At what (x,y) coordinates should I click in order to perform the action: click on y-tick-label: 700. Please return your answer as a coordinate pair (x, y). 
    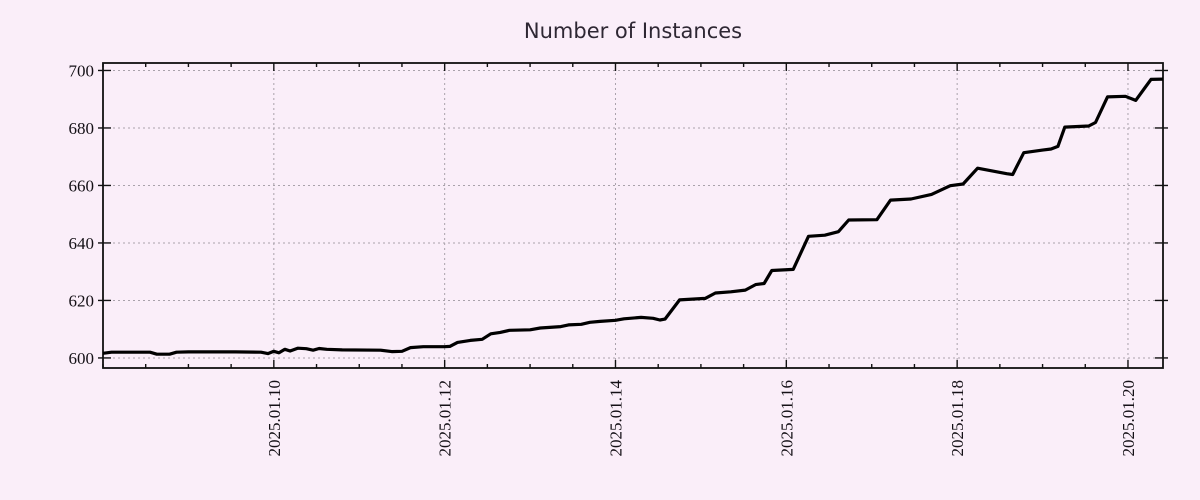
    Looking at the image, I should click on (82, 70).